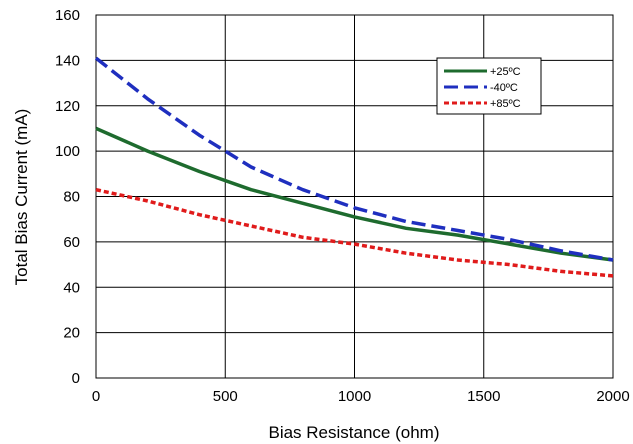  Describe the element at coordinates (71, 242) in the screenshot. I see `y-tick-label: 60` at that location.